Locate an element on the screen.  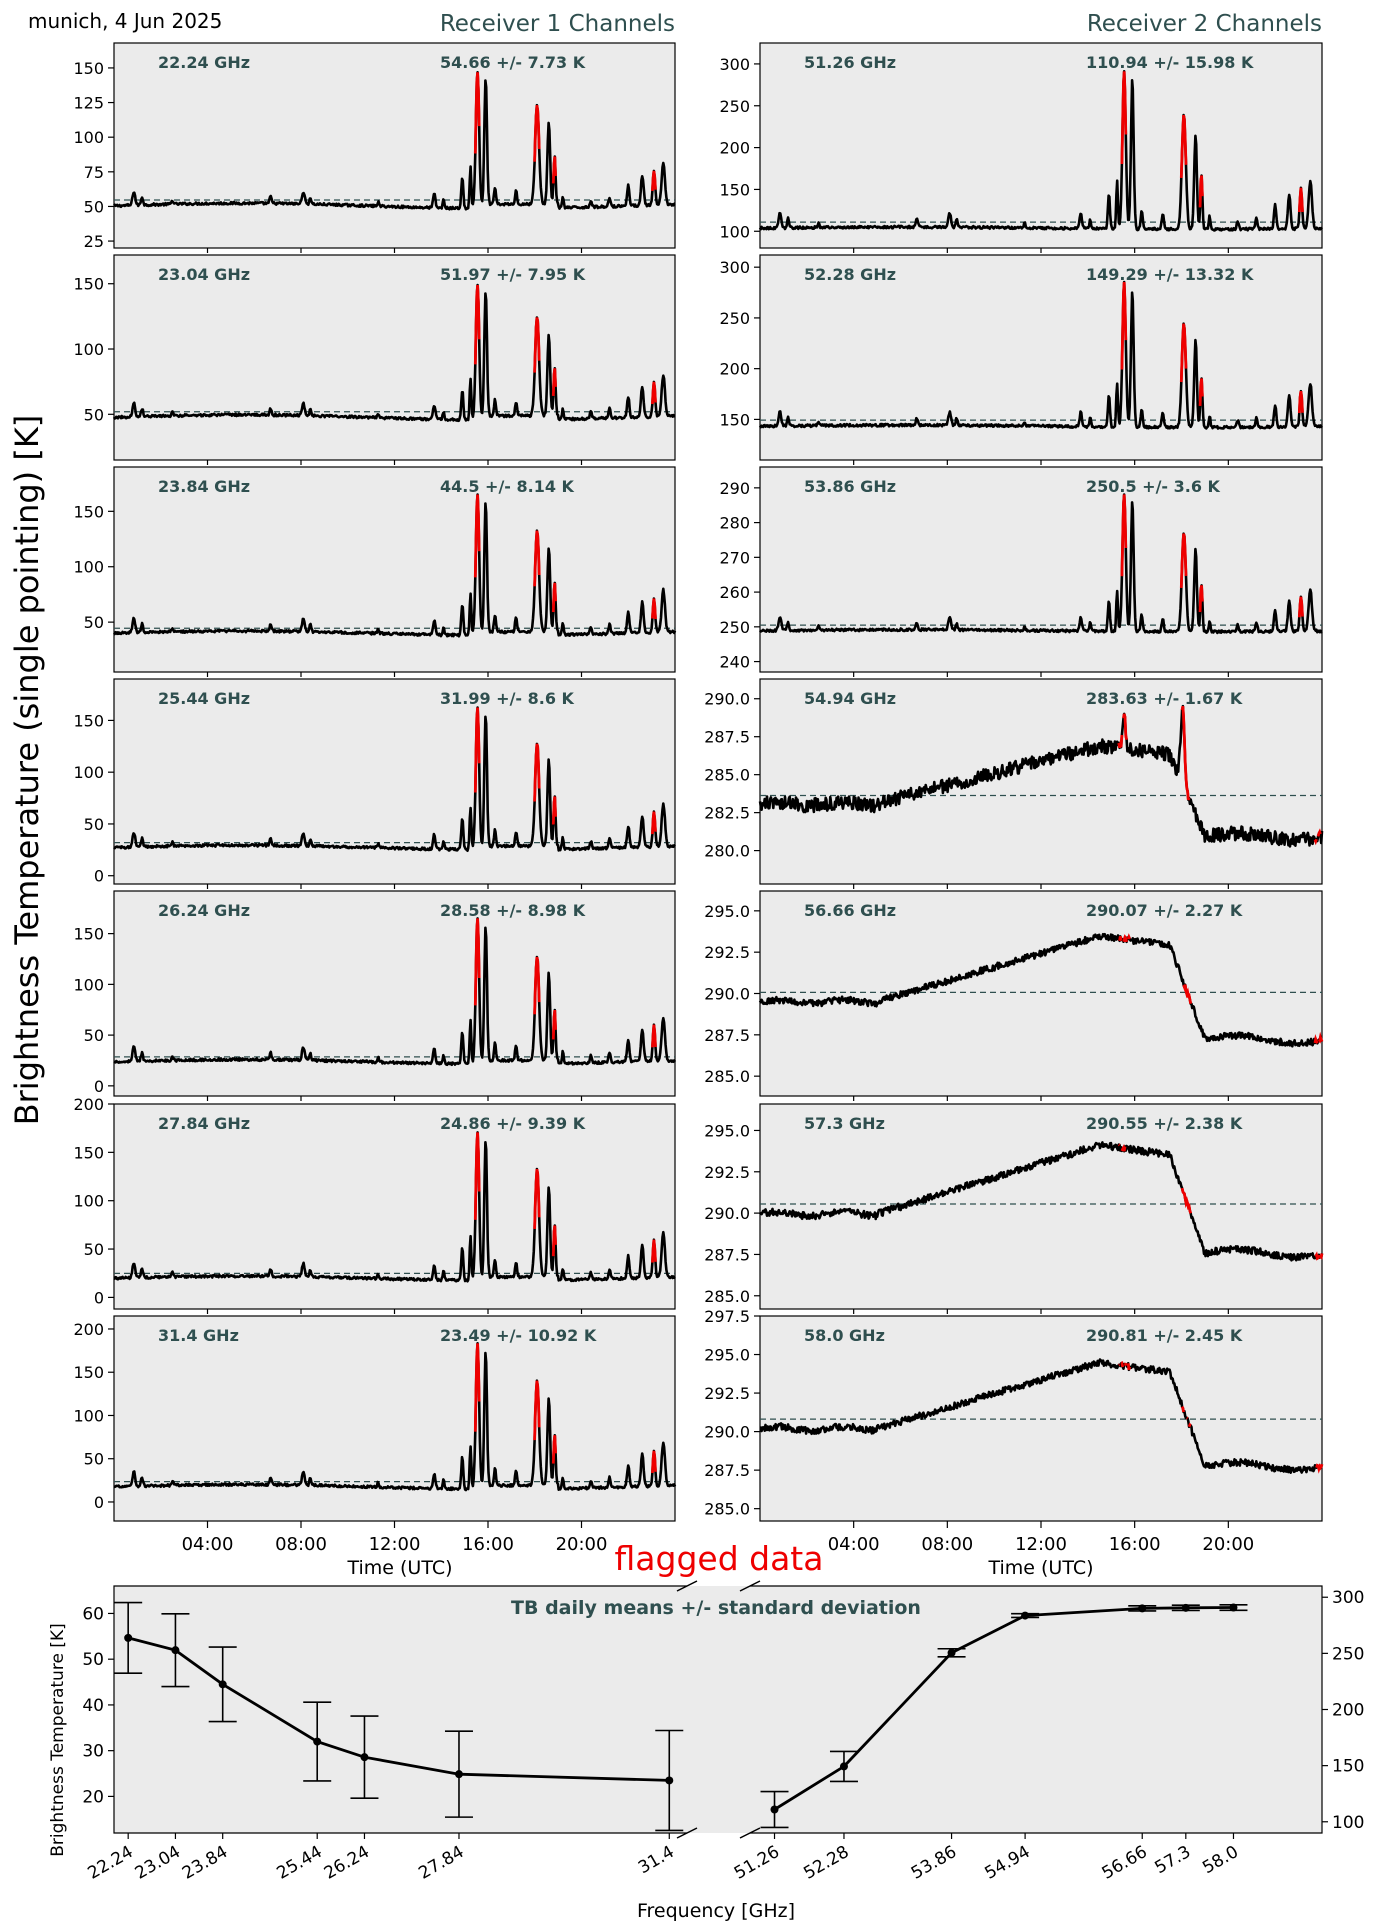
channel-frequency-label: 54.94 GHz is located at coordinates (850, 698).